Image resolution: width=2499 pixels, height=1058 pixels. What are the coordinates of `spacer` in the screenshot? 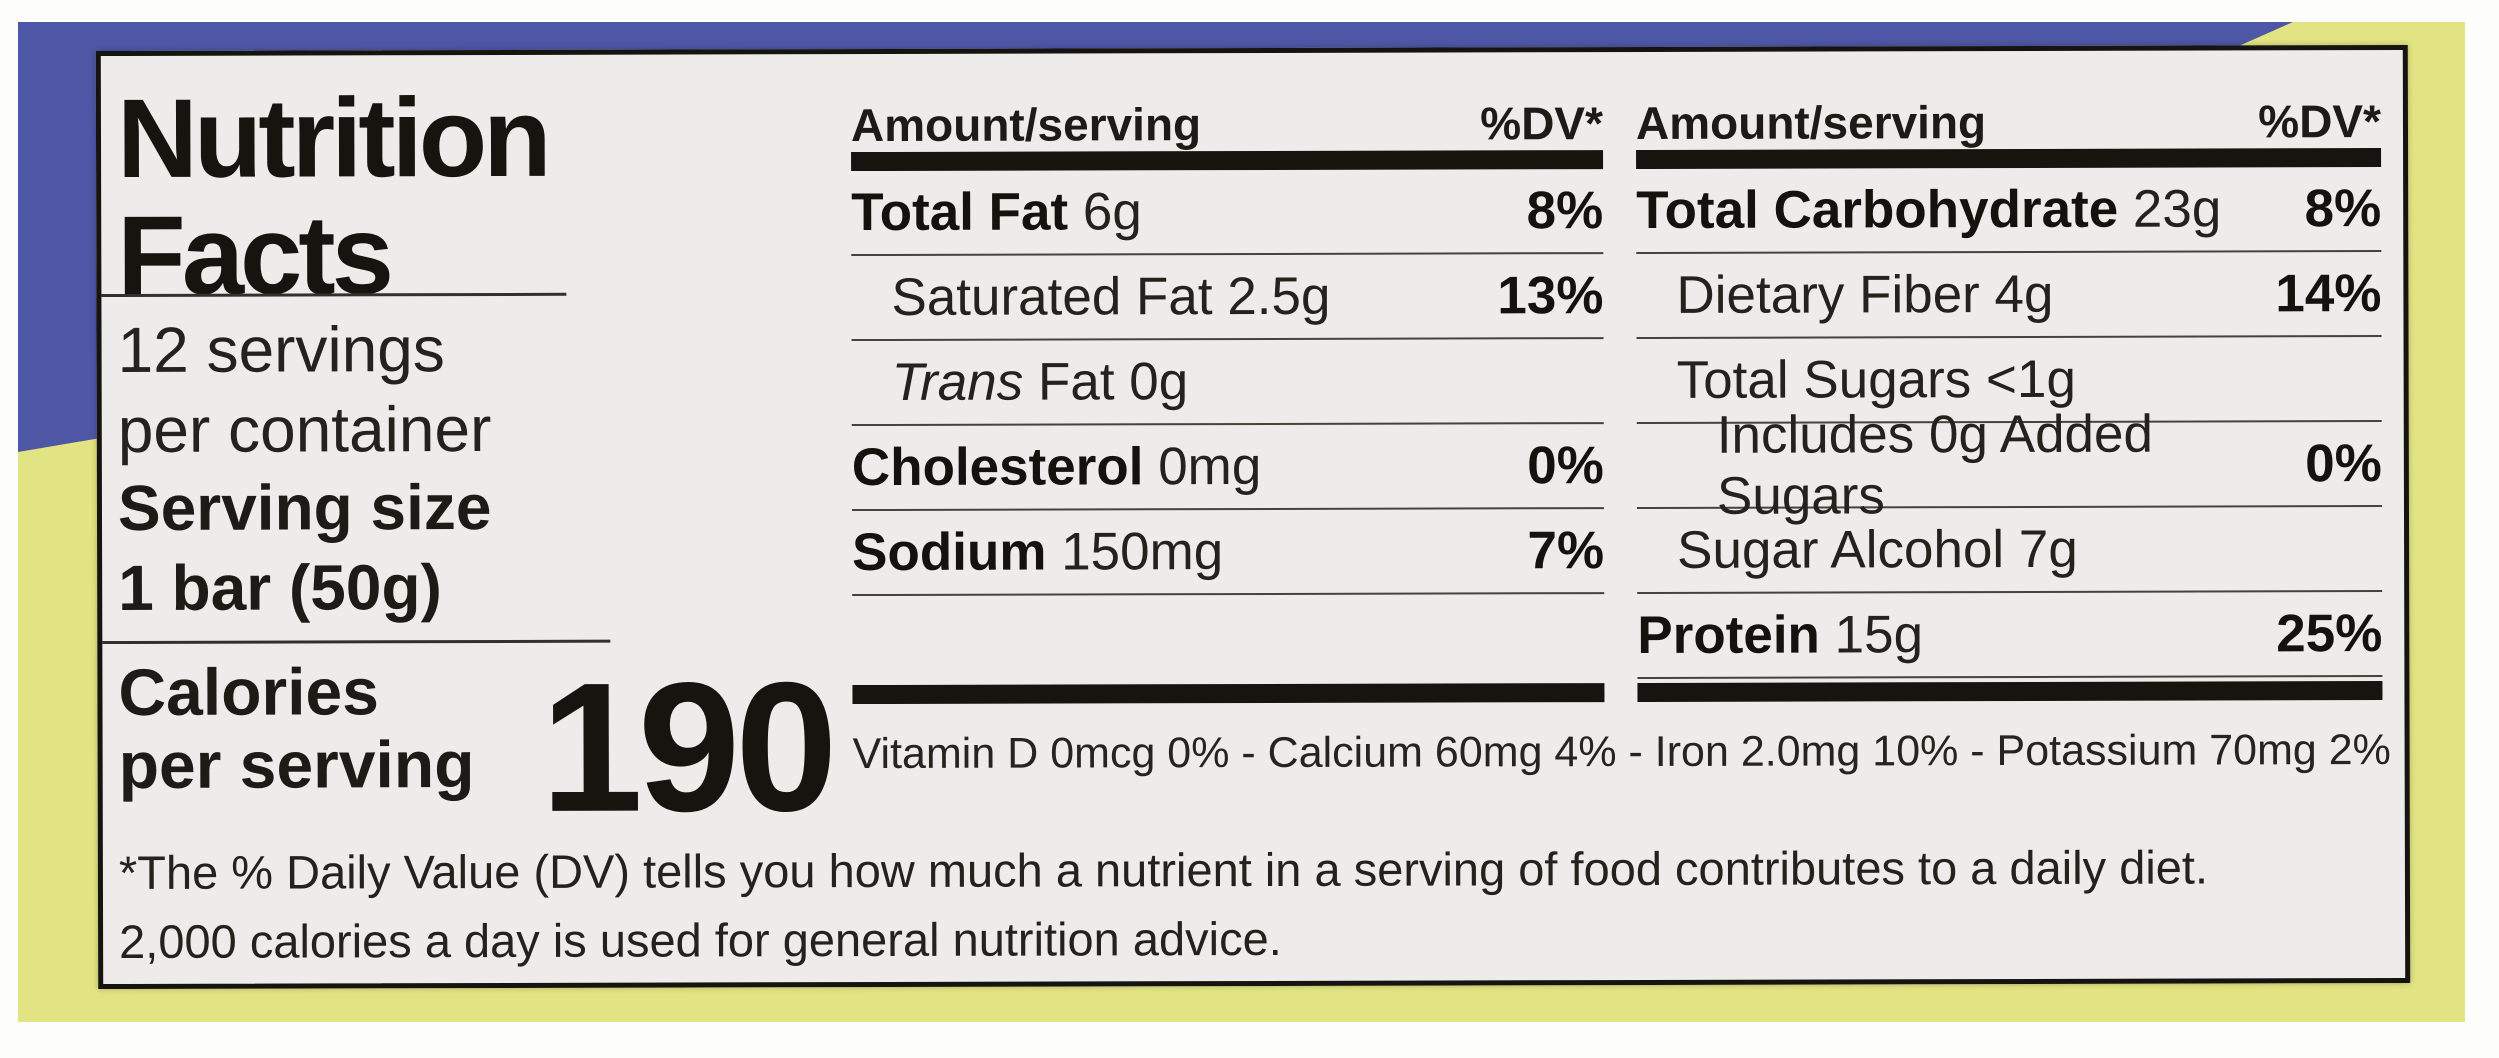 It's located at (1228, 637).